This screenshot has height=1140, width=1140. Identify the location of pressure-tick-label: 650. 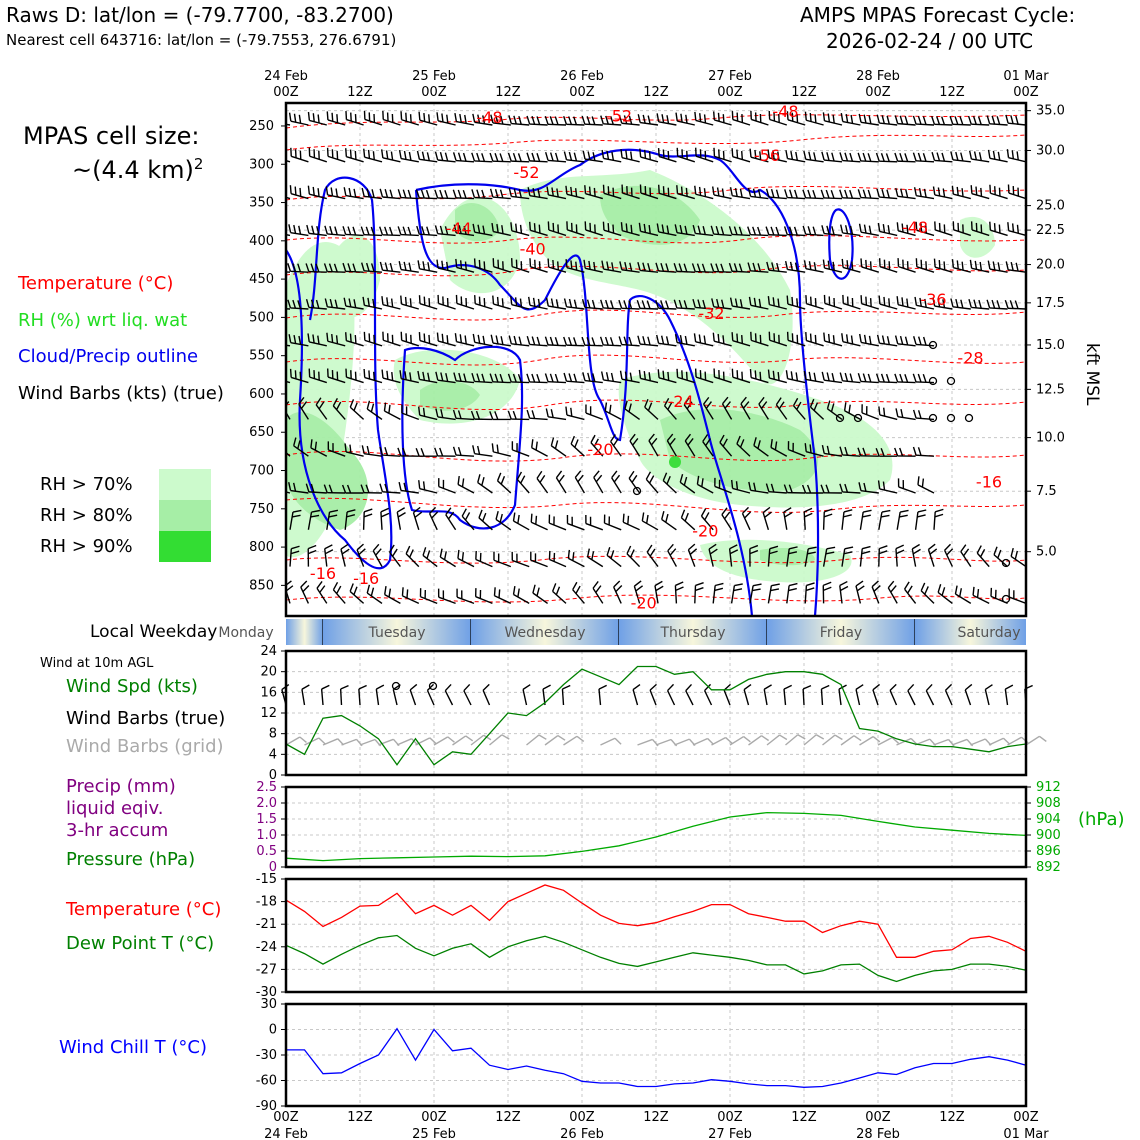
(261, 432).